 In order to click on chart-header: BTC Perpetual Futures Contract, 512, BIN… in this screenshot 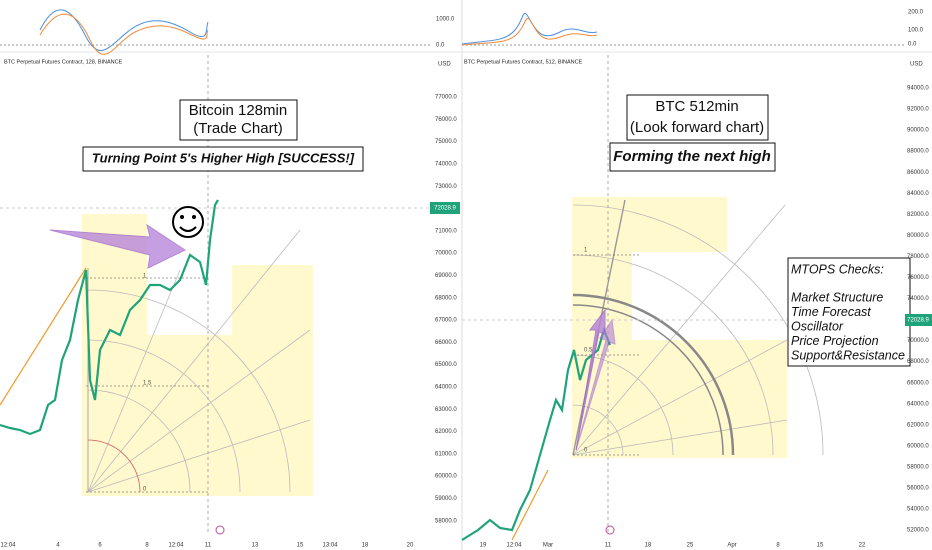, I will do `click(523, 62)`.